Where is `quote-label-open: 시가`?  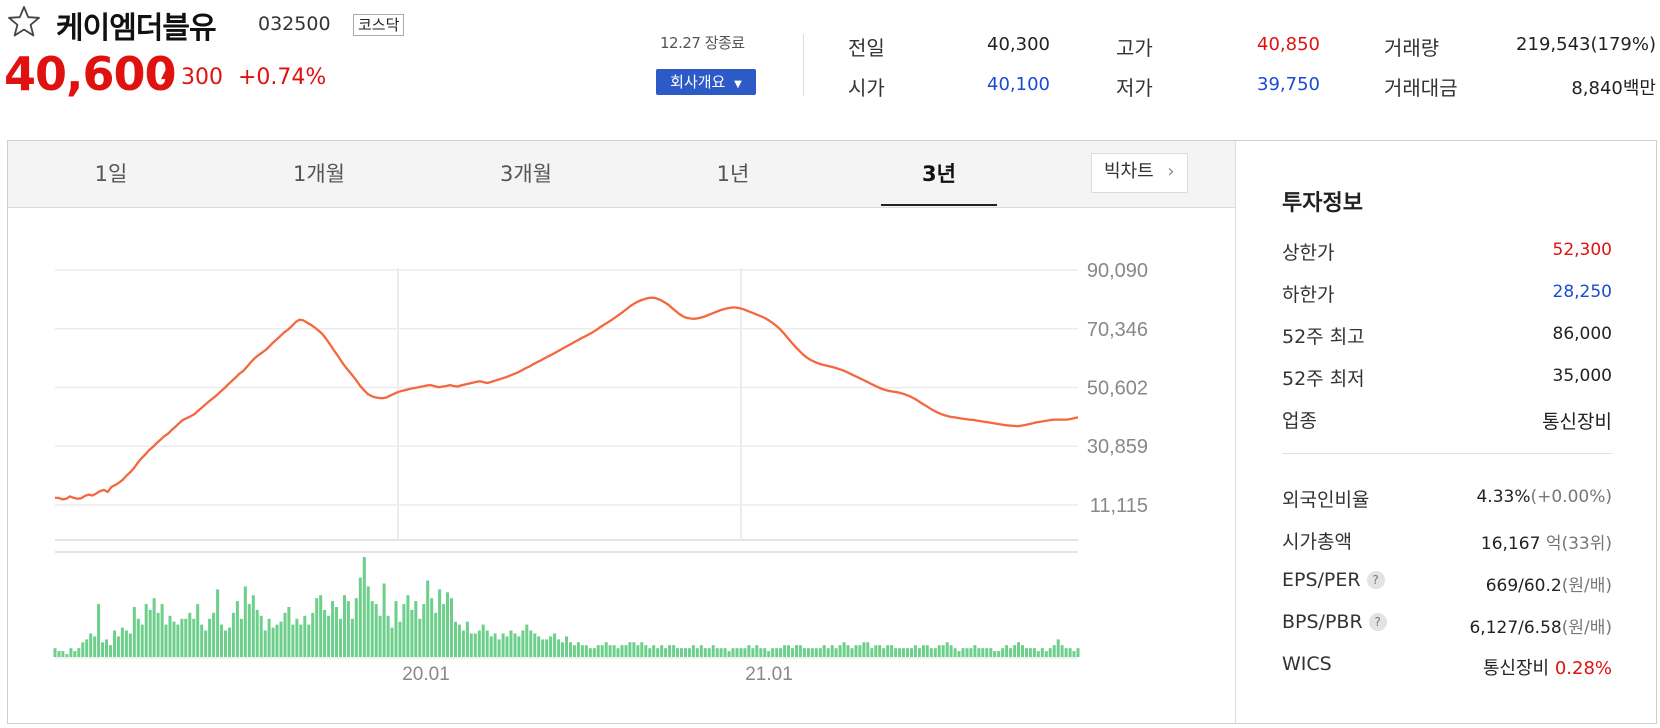
quote-label-open: 시가 is located at coordinates (866, 88).